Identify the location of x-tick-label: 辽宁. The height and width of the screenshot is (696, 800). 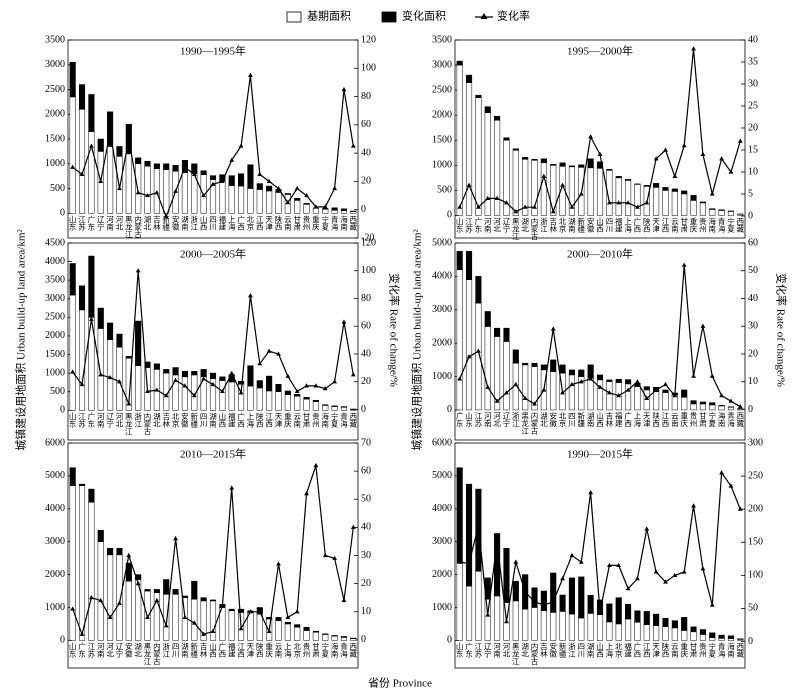
(119, 650).